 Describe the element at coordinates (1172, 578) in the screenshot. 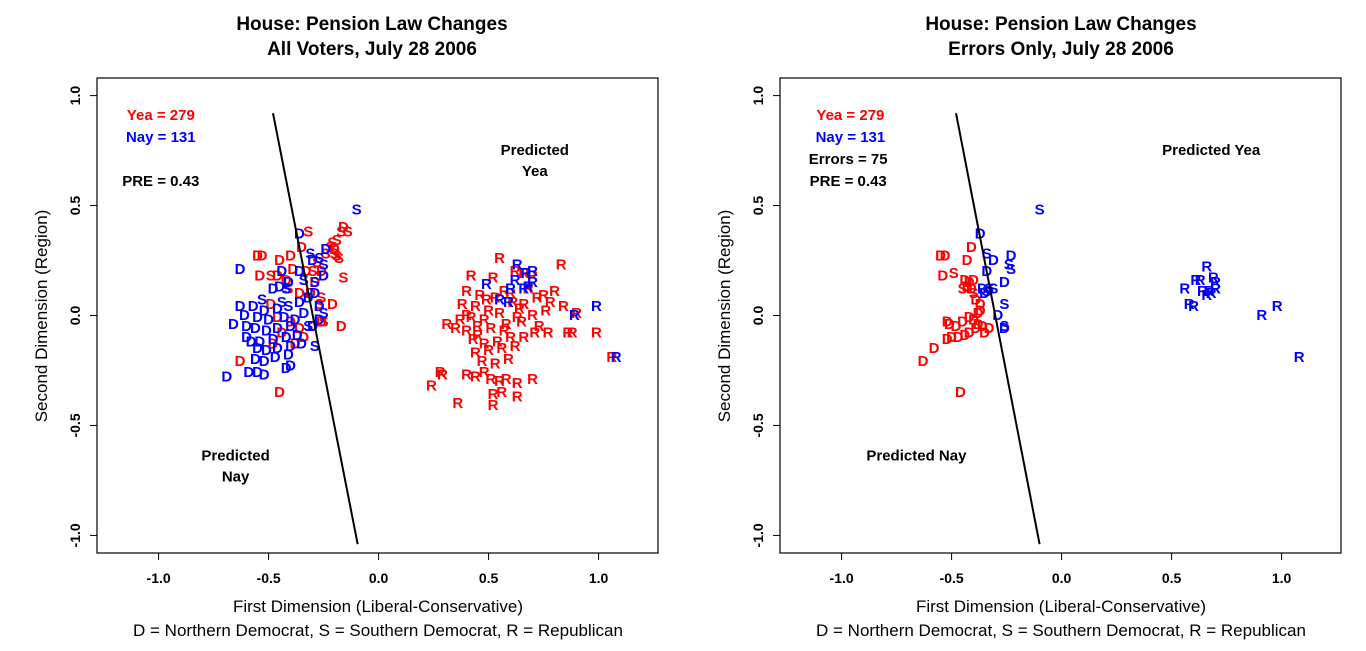

I see `x-tick-label: 0.5` at that location.